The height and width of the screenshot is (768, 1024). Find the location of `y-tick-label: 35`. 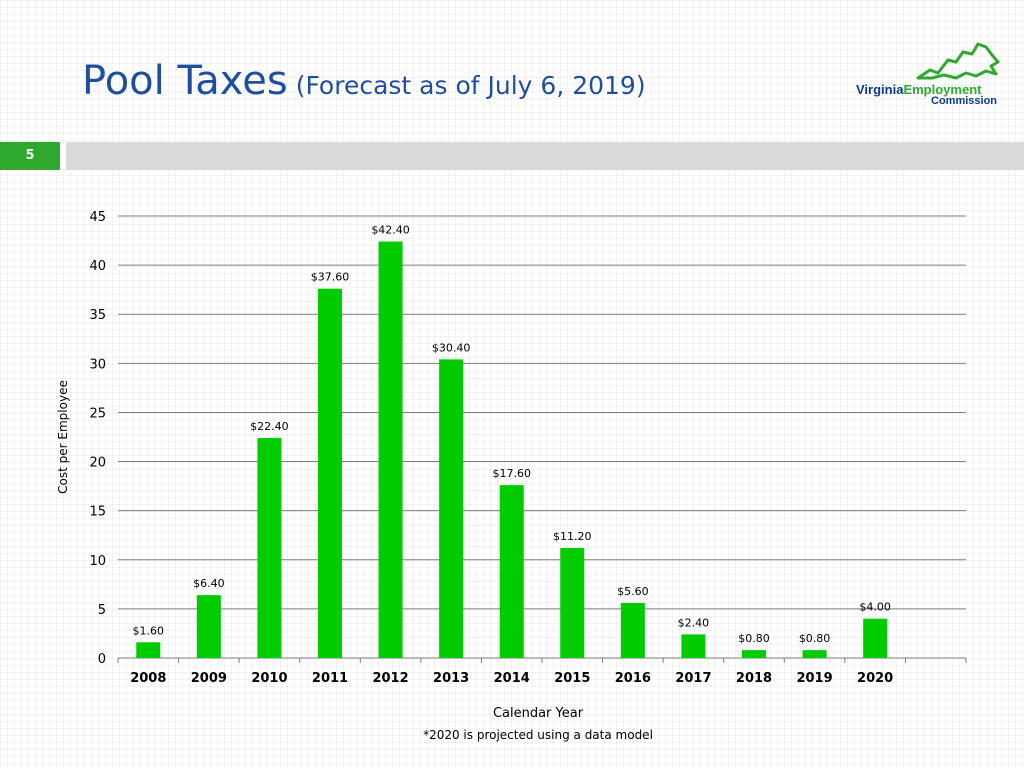

y-tick-label: 35 is located at coordinates (97, 315).